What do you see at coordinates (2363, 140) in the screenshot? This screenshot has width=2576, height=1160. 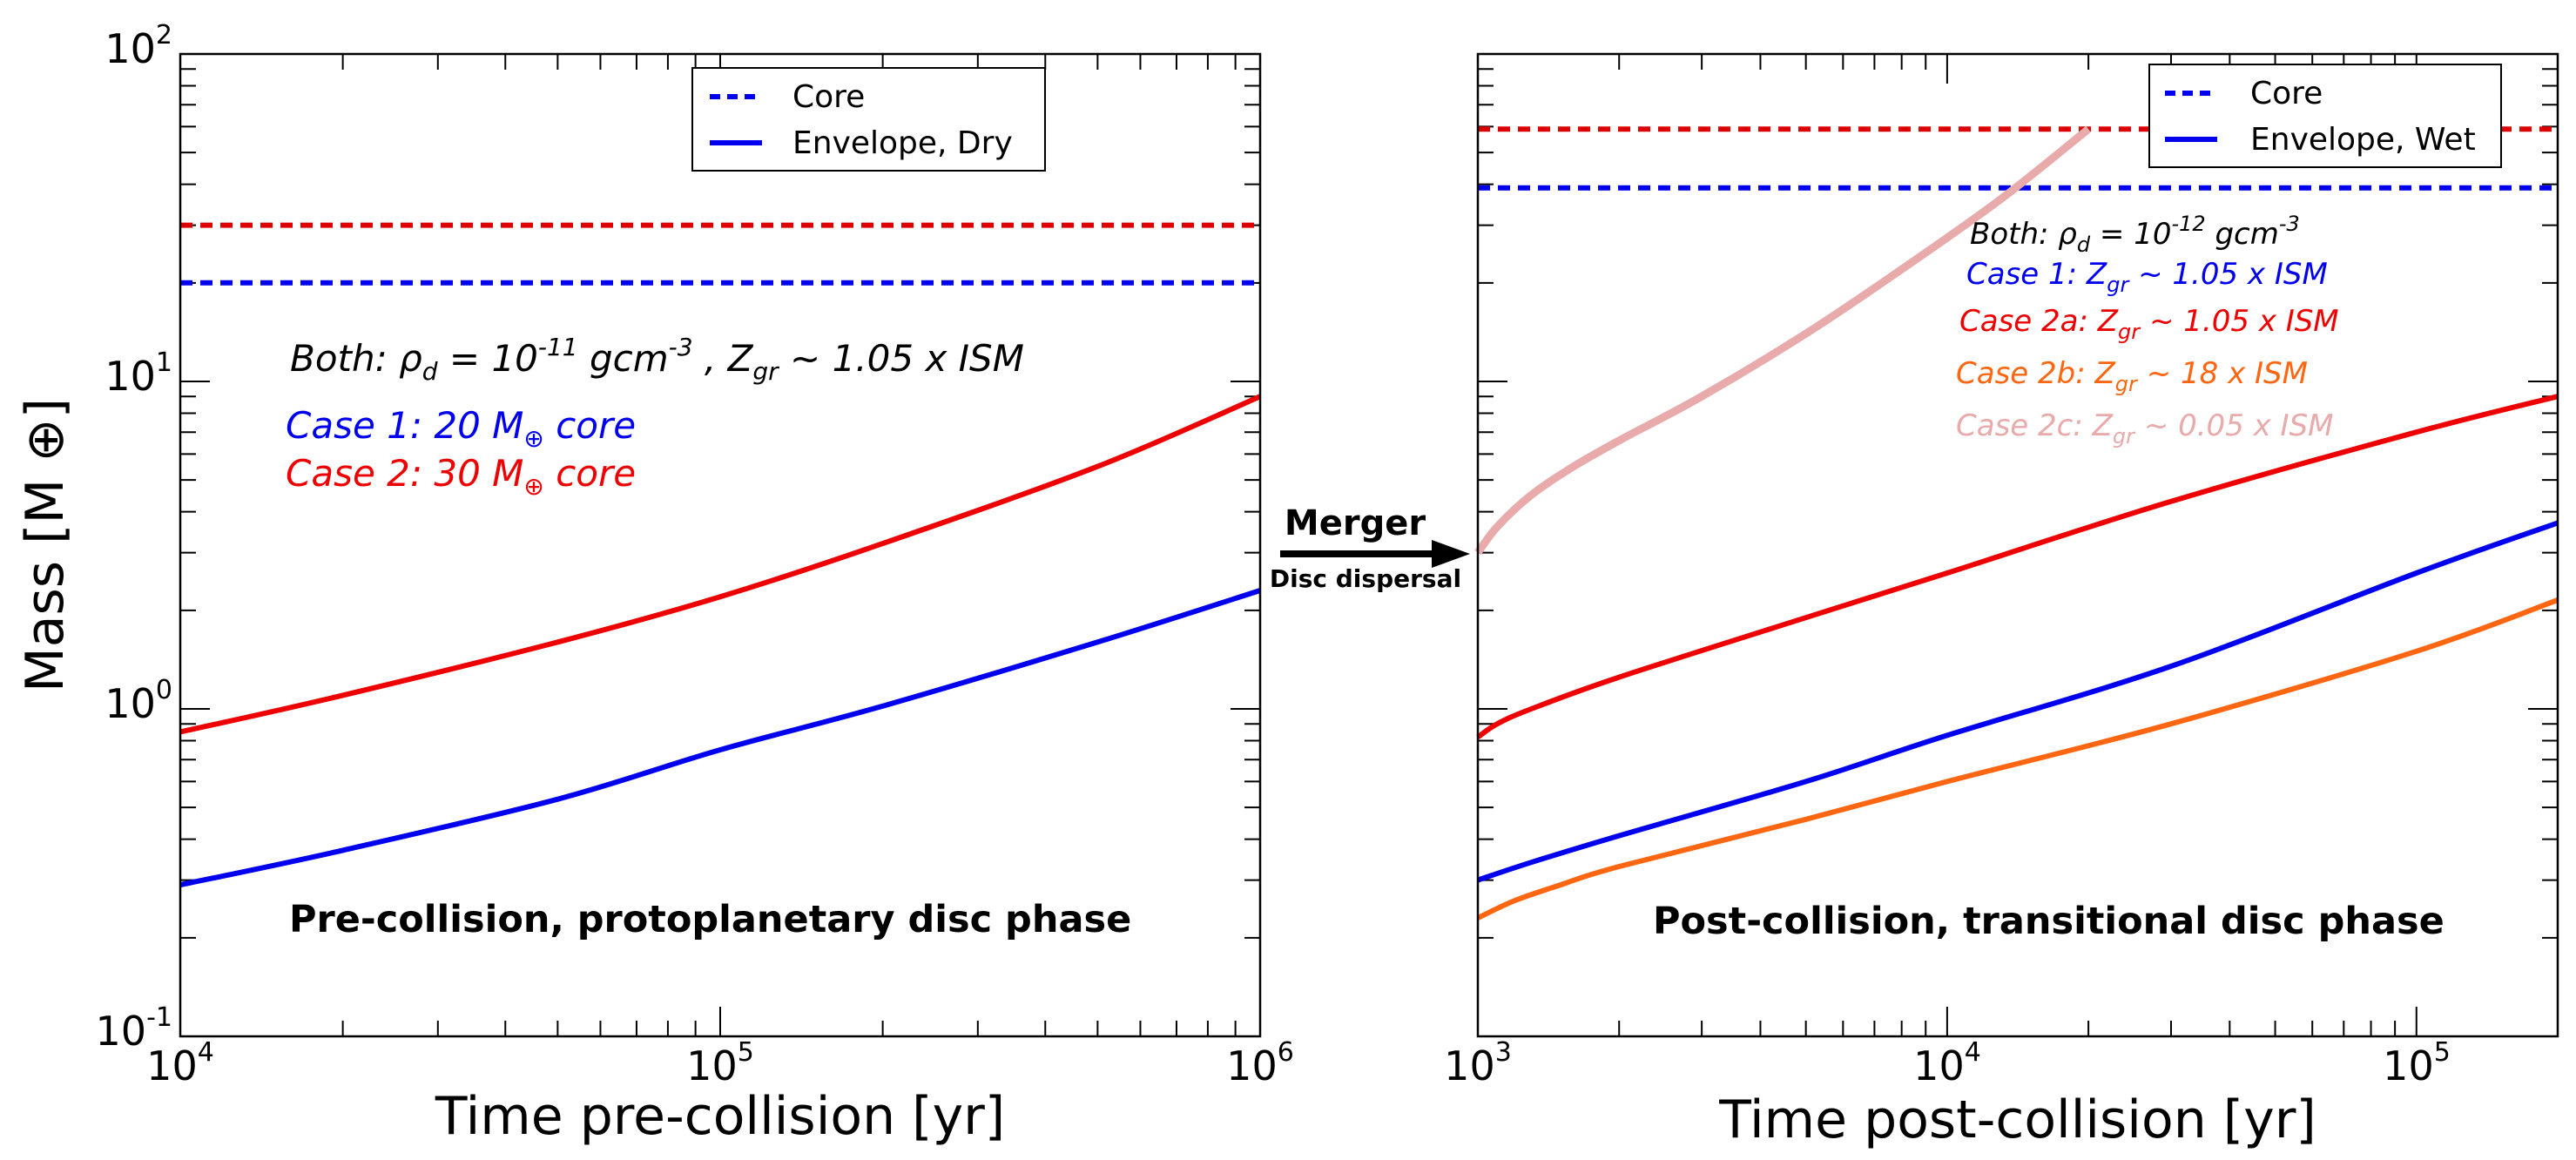 I see `legend-label-envelope-wet: Envelope, Wet` at bounding box center [2363, 140].